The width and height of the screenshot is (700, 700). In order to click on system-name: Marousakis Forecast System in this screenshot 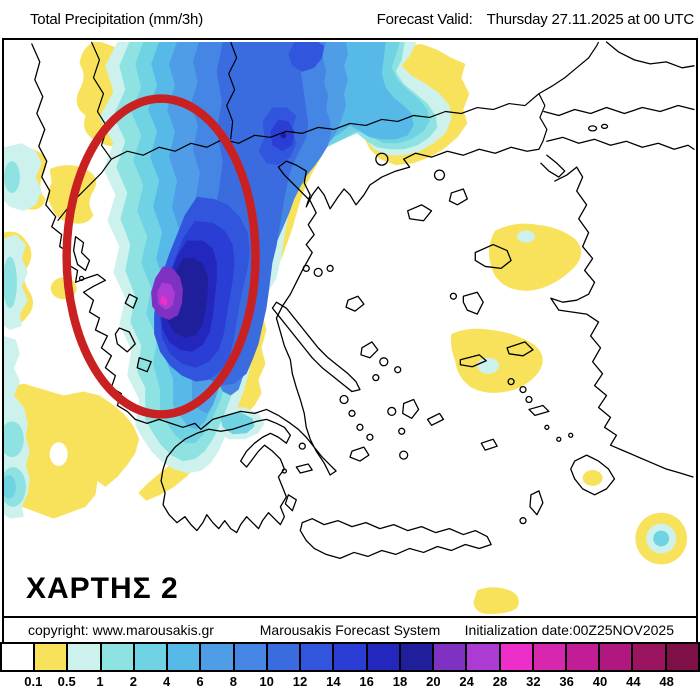, I will do `click(350, 630)`.